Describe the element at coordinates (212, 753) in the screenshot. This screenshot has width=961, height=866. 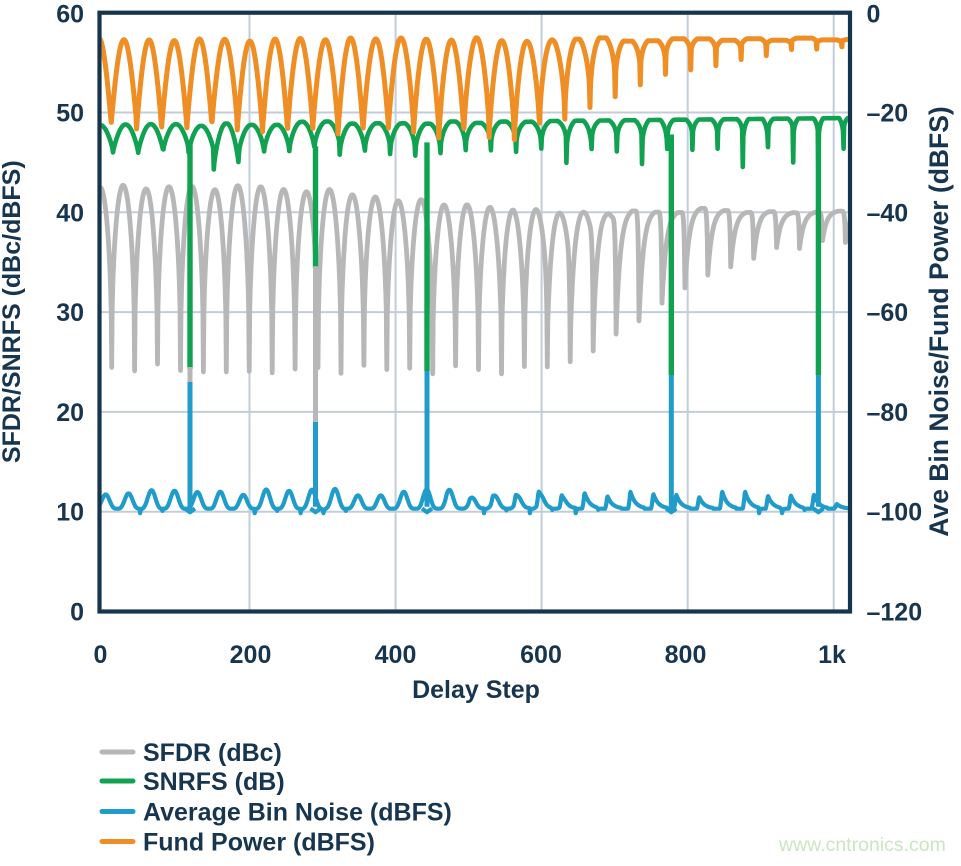
I see `svg-text: SFDR (dBc)` at that location.